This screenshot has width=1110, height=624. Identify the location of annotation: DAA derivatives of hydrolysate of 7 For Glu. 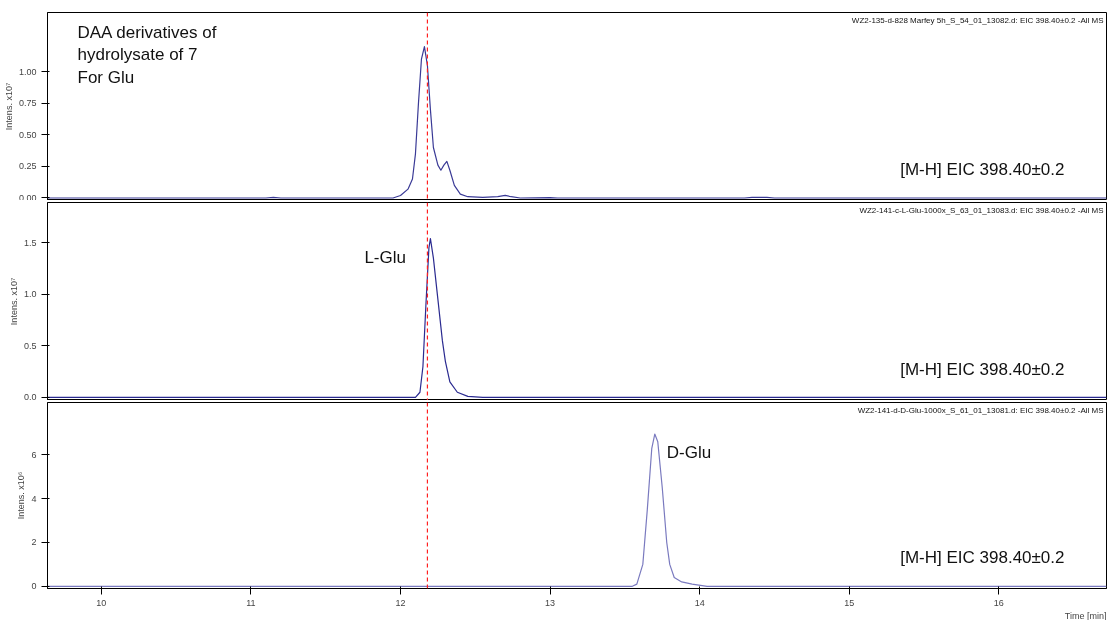
(147, 55).